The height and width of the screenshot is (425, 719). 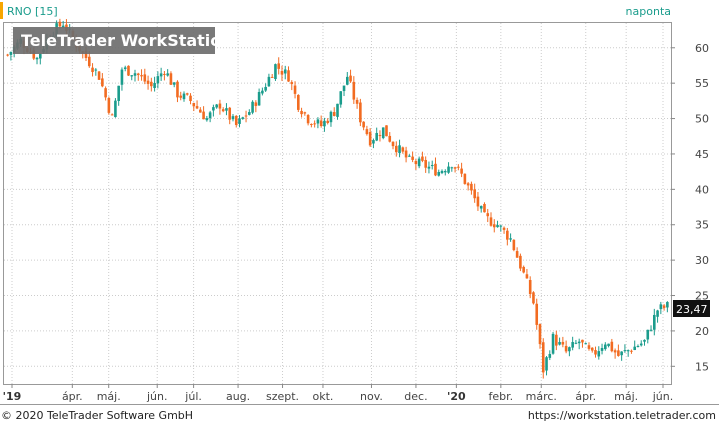 I want to click on x-tick-label: '19, so click(x=12, y=396).